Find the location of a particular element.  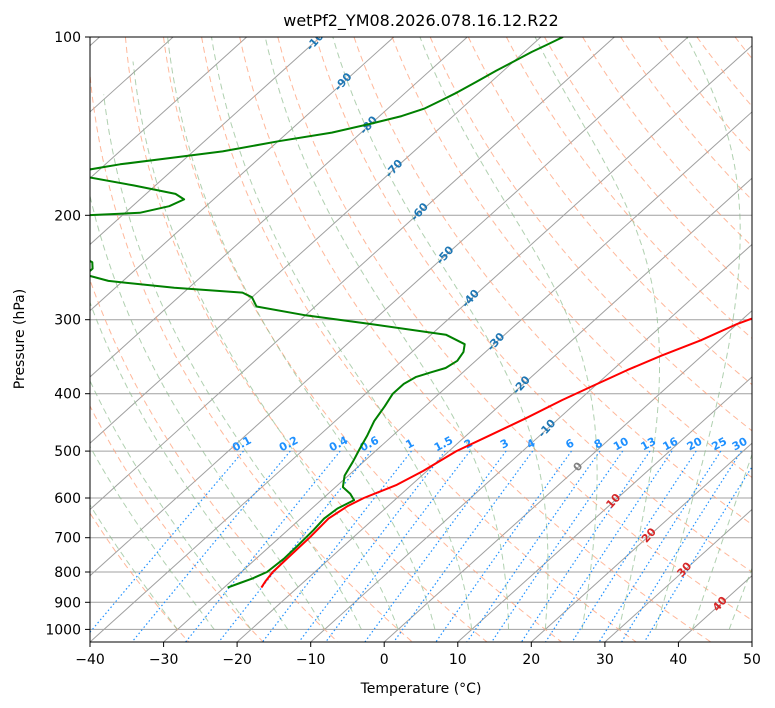

y-tick-label: 600 is located at coordinates (67, 499).